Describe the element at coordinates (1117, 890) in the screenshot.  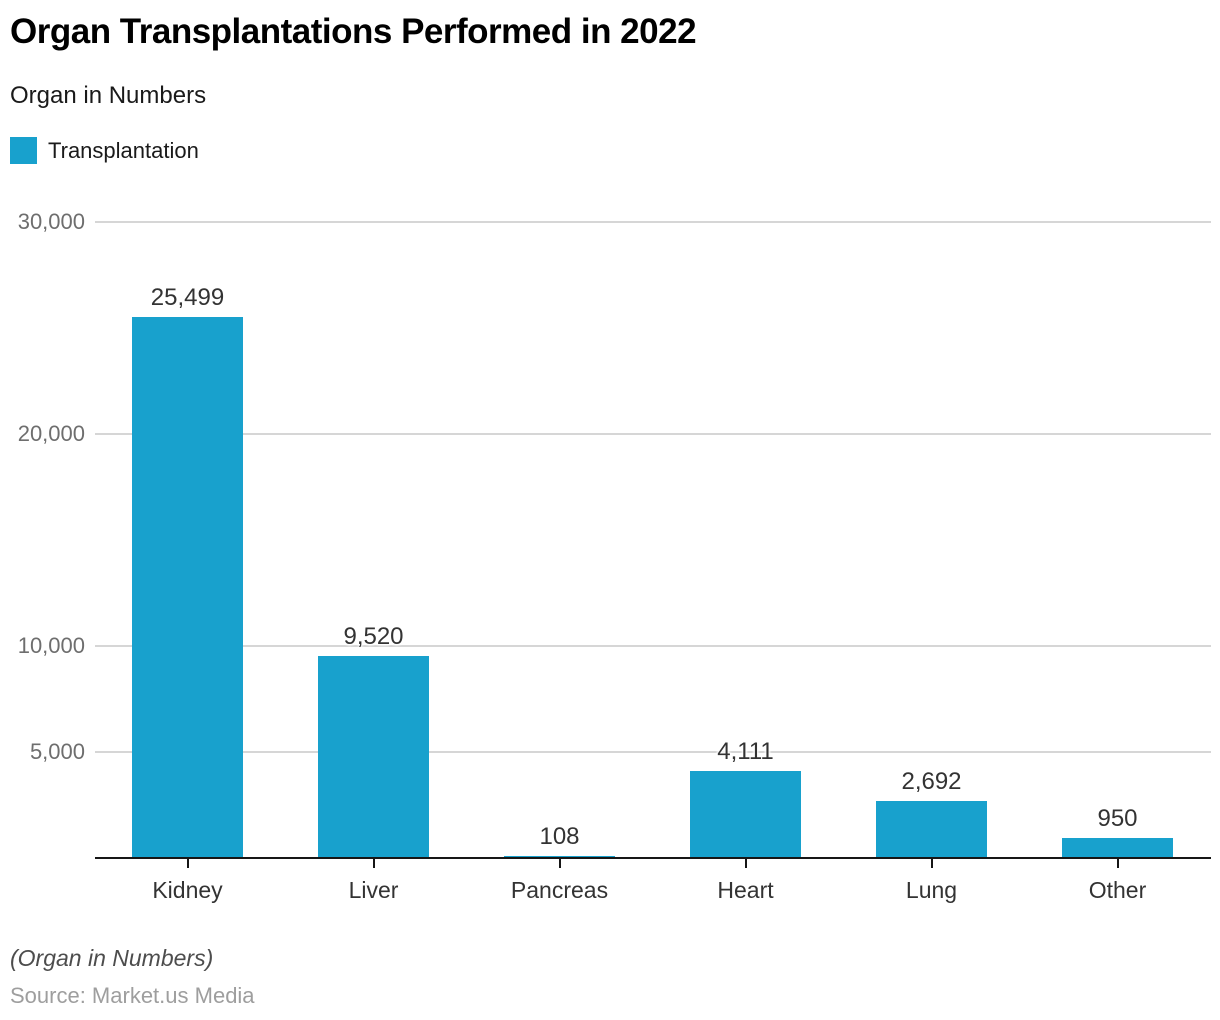
I see `category-label-other: Other` at that location.